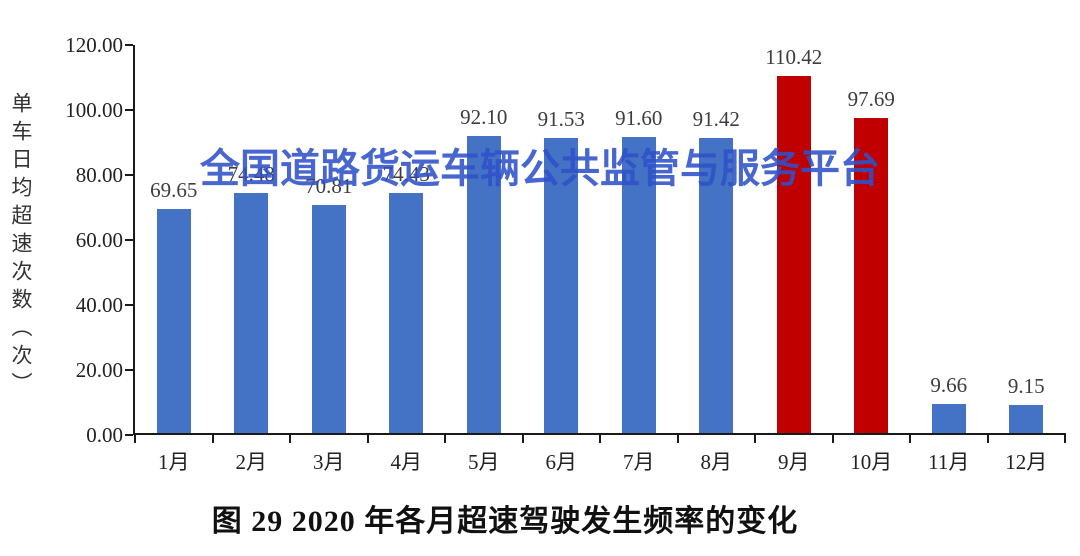  What do you see at coordinates (716, 462) in the screenshot?
I see `x-tick-label-8月: 8月` at bounding box center [716, 462].